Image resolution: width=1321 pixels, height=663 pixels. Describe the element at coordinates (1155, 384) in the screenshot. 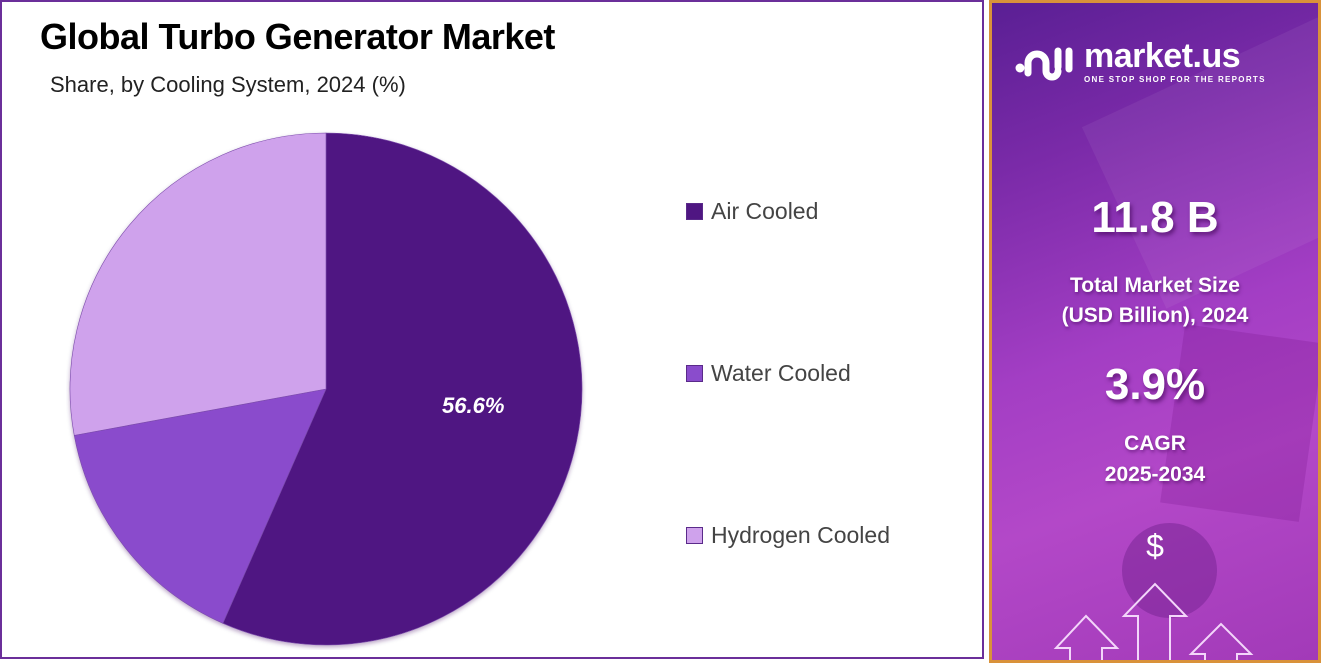

I see `cagr-value: 3.9%` at that location.